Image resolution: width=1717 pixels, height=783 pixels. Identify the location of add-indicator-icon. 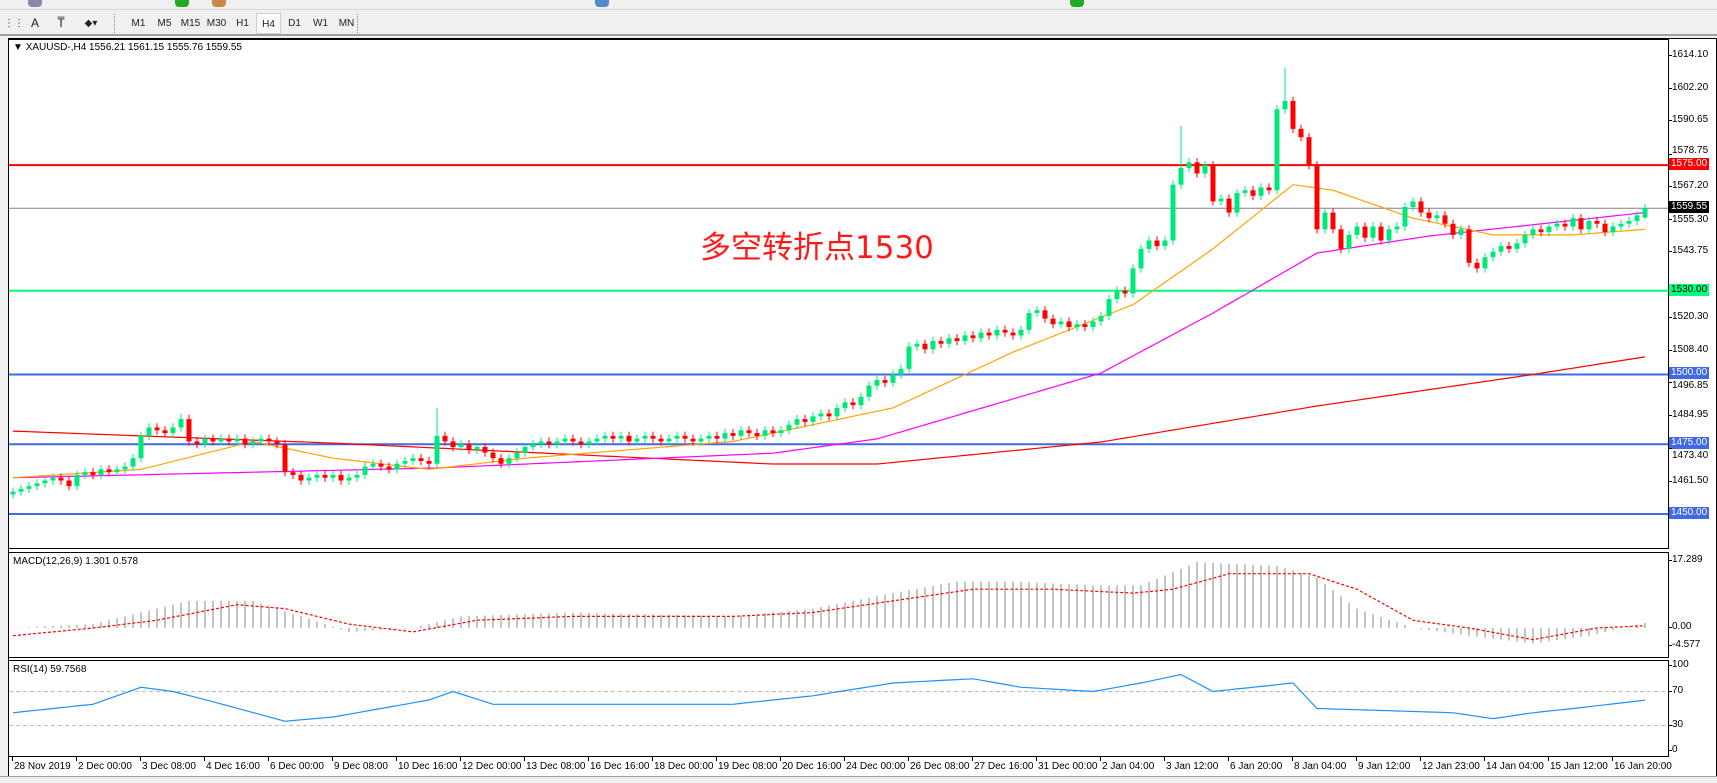
(1077, 3).